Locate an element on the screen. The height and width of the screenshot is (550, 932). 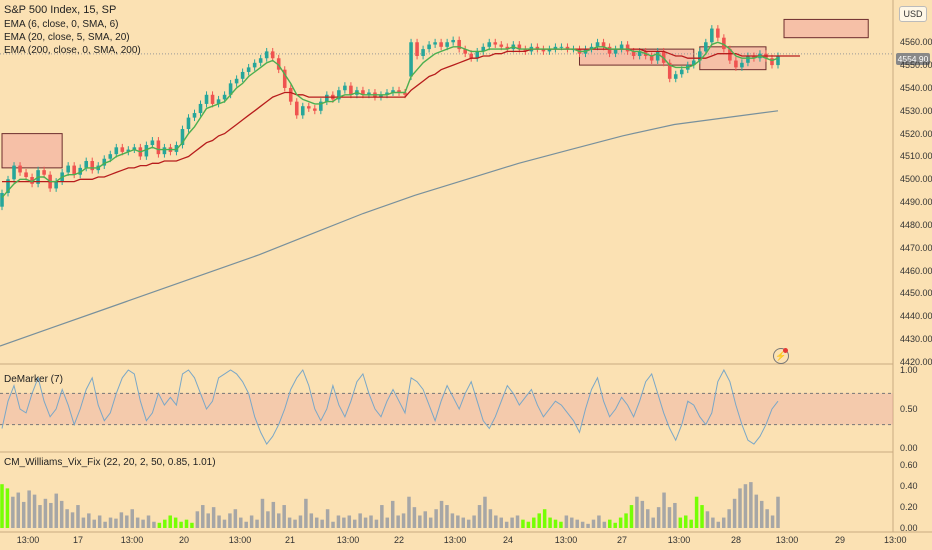
vixfix-tick-label: 0.60 is located at coordinates (909, 465).